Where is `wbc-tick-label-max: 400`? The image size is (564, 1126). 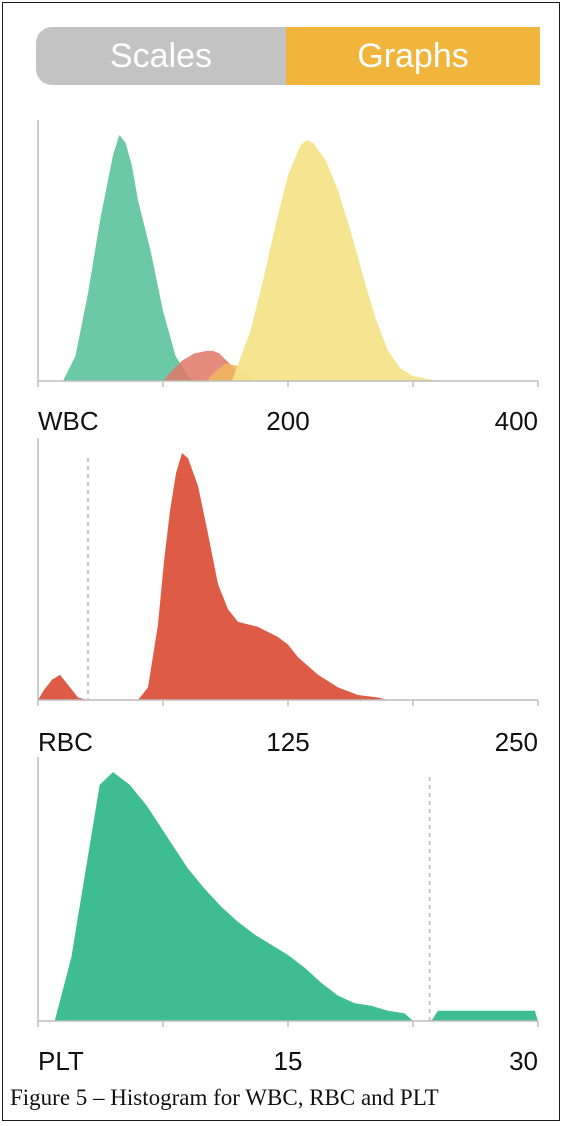 wbc-tick-label-max: 400 is located at coordinates (516, 421).